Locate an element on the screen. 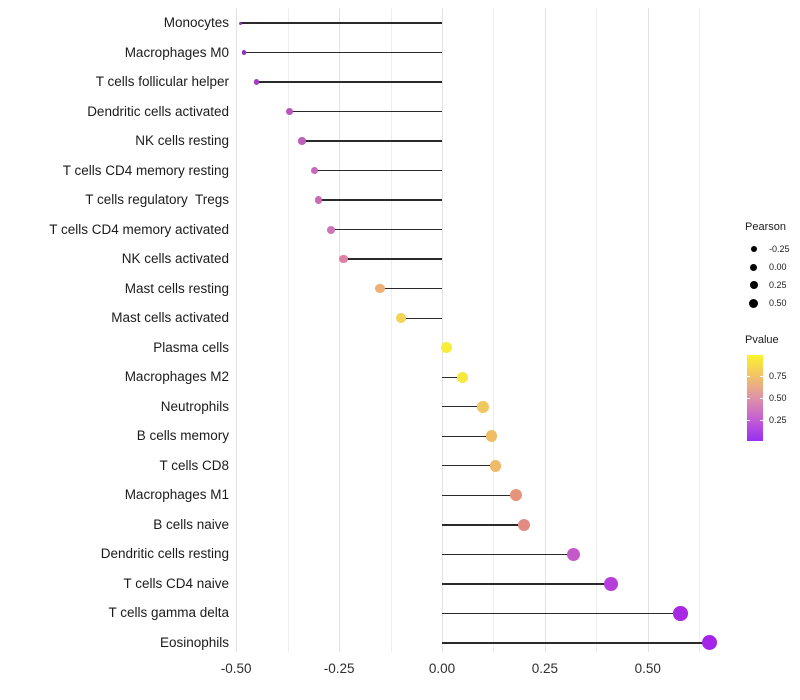 This screenshot has width=800, height=700. pearson-legend-label: 0.50 is located at coordinates (778, 303).